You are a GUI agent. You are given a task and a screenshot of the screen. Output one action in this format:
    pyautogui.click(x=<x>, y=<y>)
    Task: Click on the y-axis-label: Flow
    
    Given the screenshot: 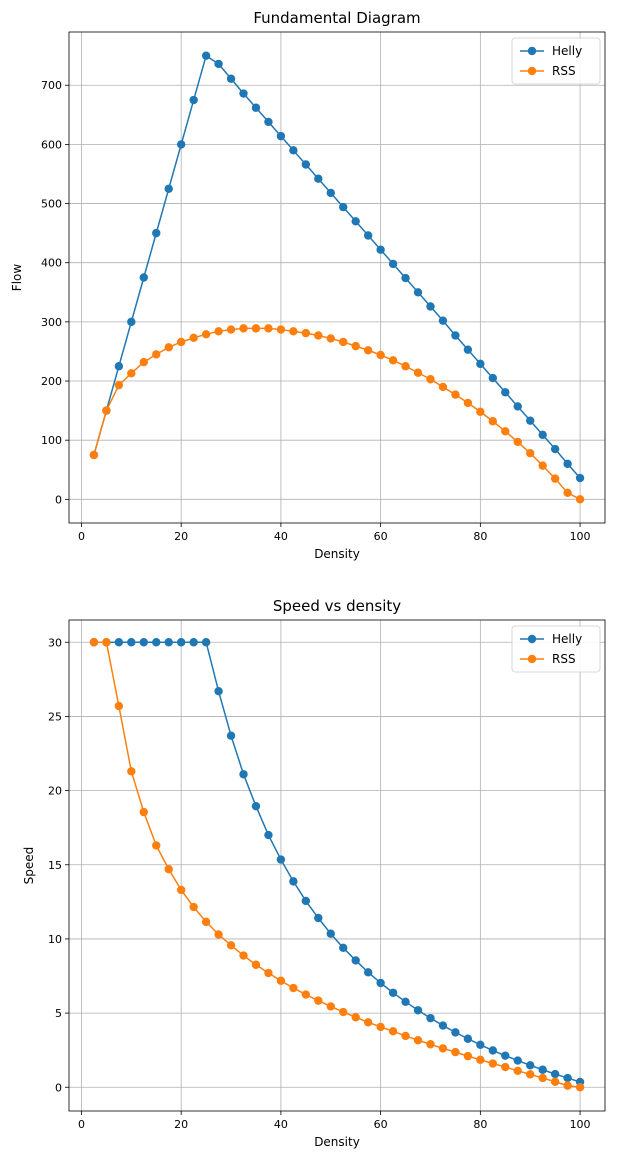 What is the action you would take?
    pyautogui.click(x=17, y=278)
    